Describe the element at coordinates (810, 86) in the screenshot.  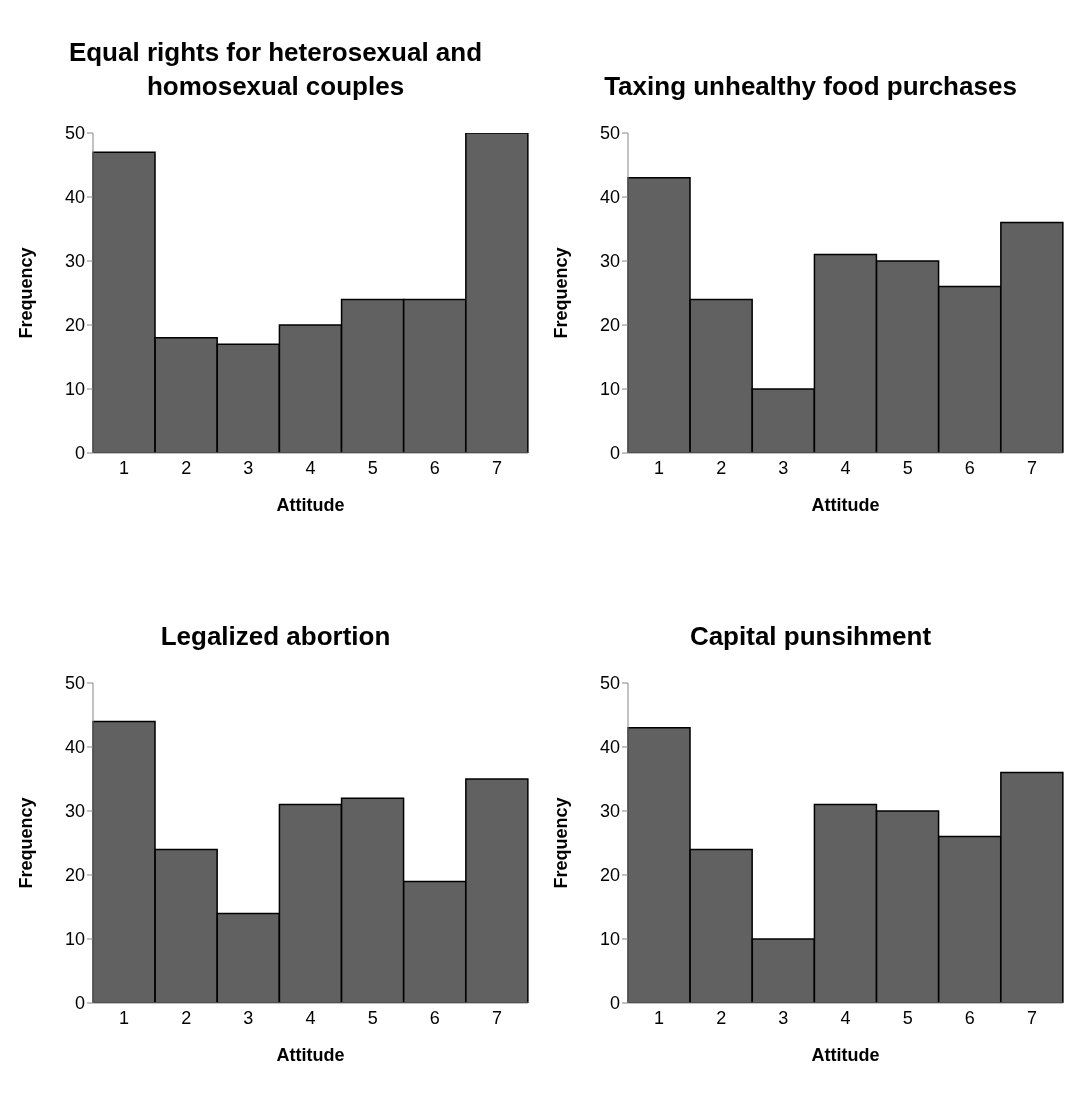
I see `chart-title: Taxing unhealthy food purchases` at that location.